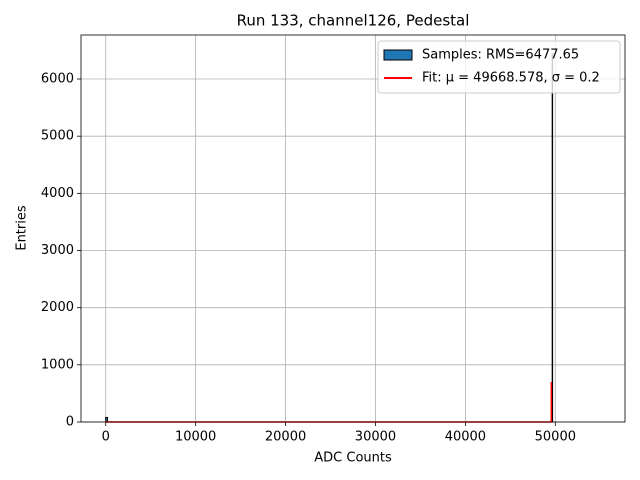 The width and height of the screenshot is (640, 480). What do you see at coordinates (22, 228) in the screenshot?
I see `y-axis-label: Entries` at bounding box center [22, 228].